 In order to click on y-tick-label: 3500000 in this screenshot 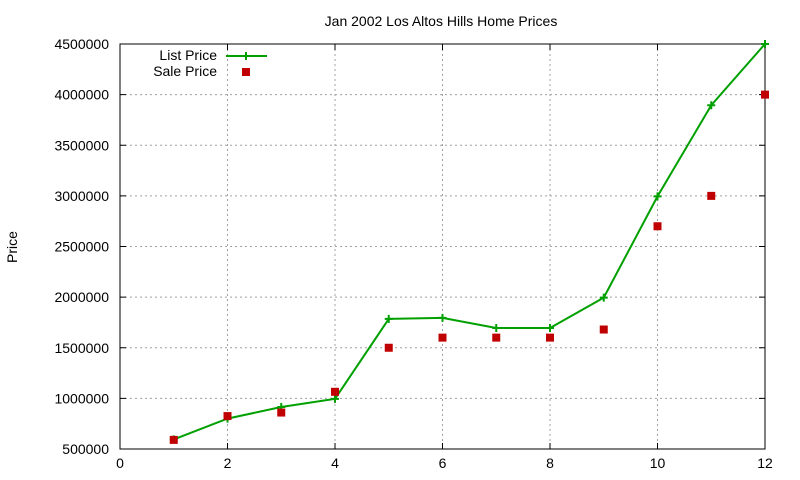, I will do `click(81, 145)`.